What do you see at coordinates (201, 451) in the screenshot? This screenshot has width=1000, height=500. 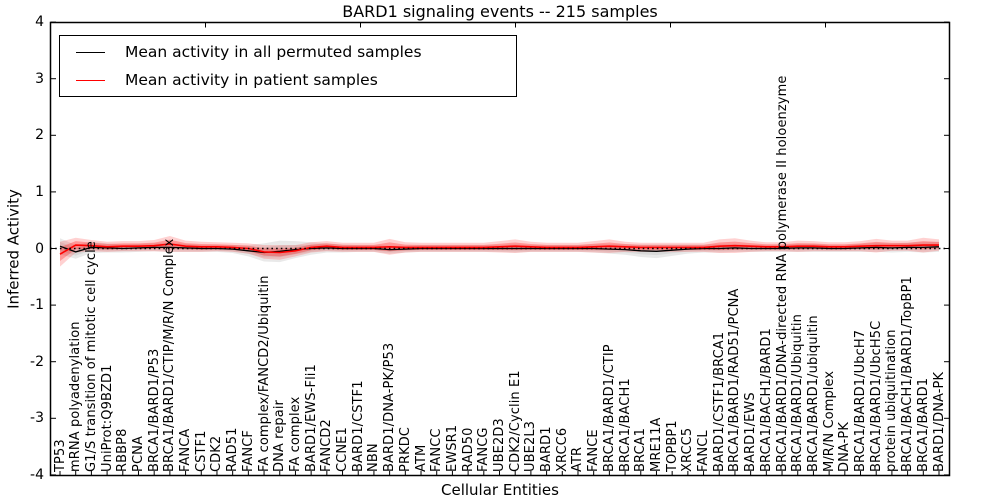 I see `x-tick-label: CSTF1` at bounding box center [201, 451].